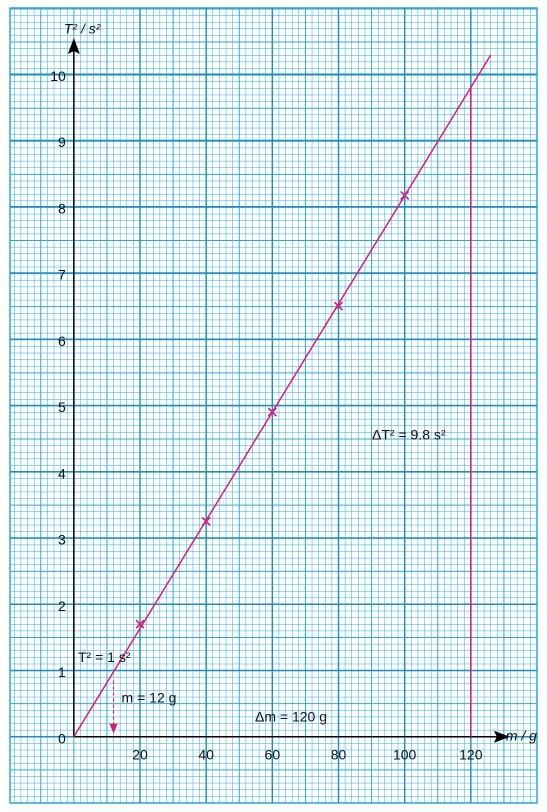 The image size is (547, 812). Describe the element at coordinates (58, 76) in the screenshot. I see `y-tick-label: 10` at that location.